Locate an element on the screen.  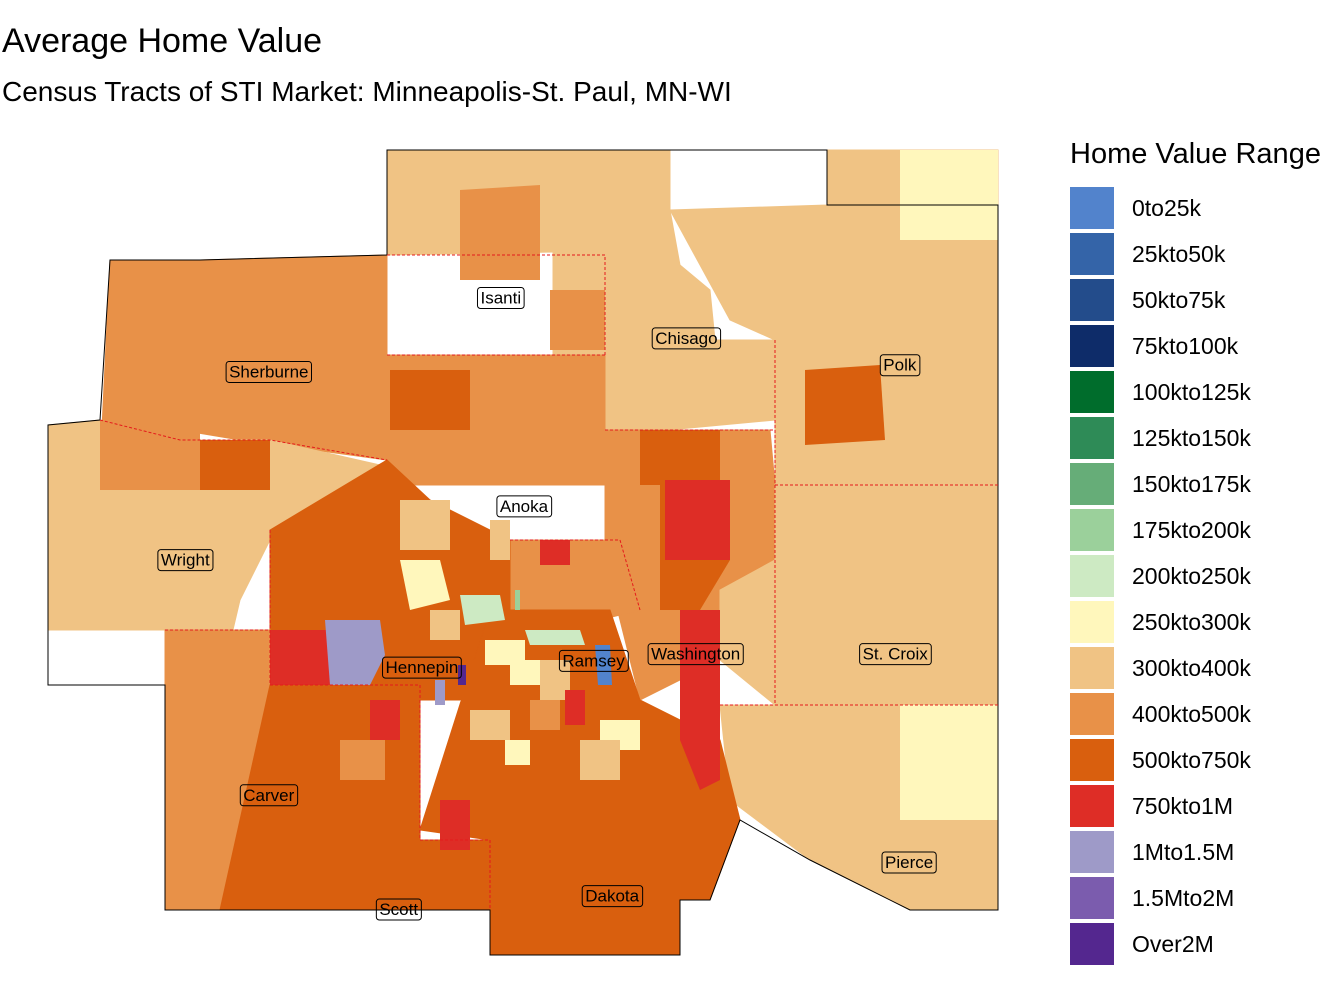
legend-item: Over2M is located at coordinates (1195, 944).